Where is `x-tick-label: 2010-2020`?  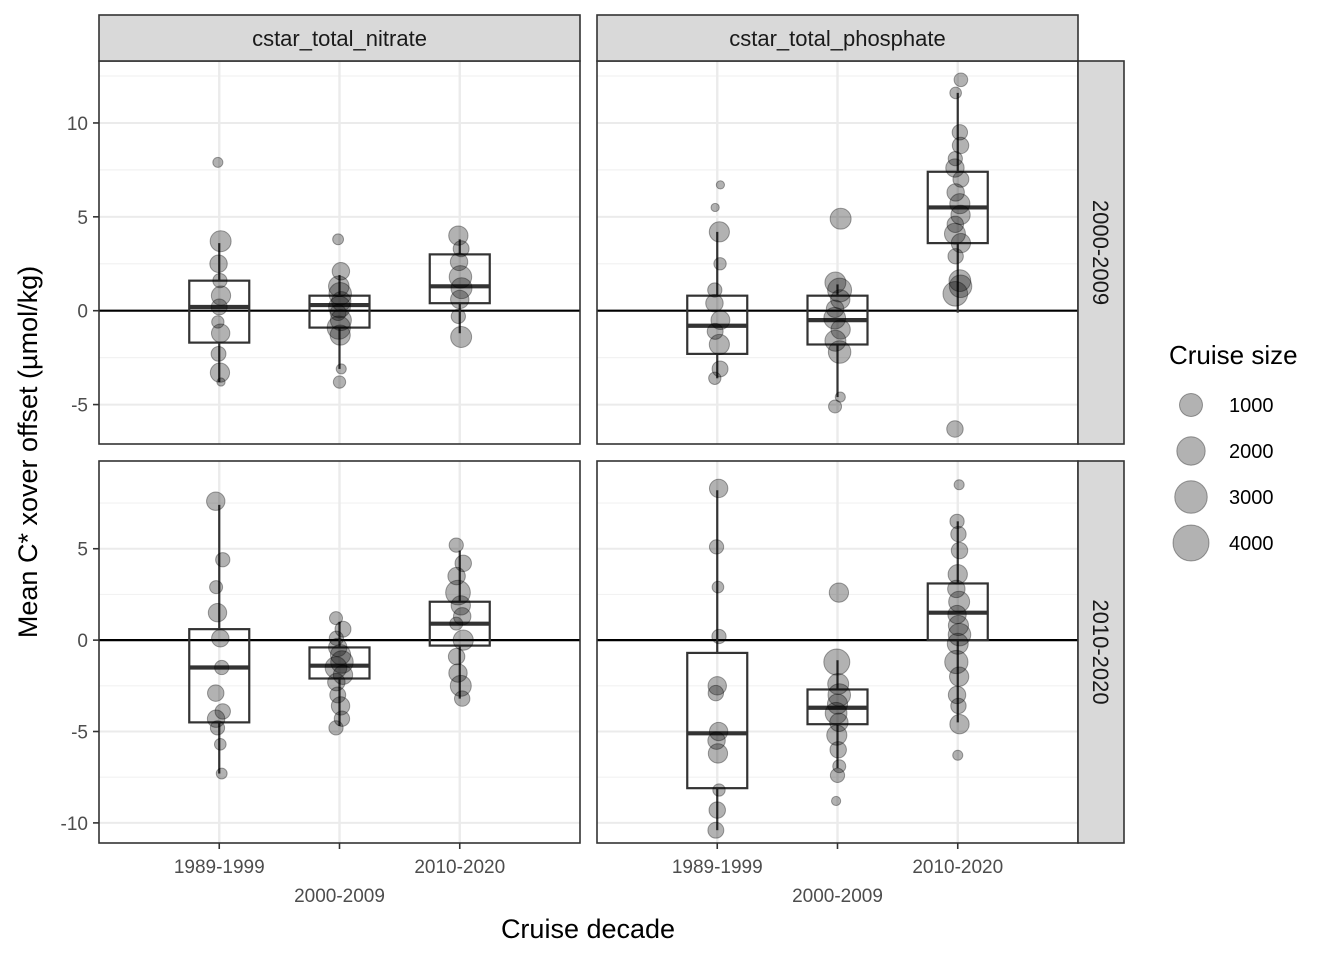 x-tick-label: 2010-2020 is located at coordinates (459, 867).